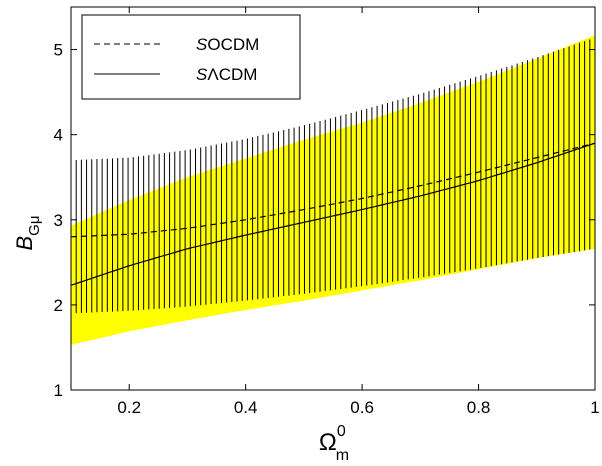 This screenshot has height=466, width=602. Describe the element at coordinates (34, 226) in the screenshot. I see `y-axis-label-sub: Gμ` at that location.